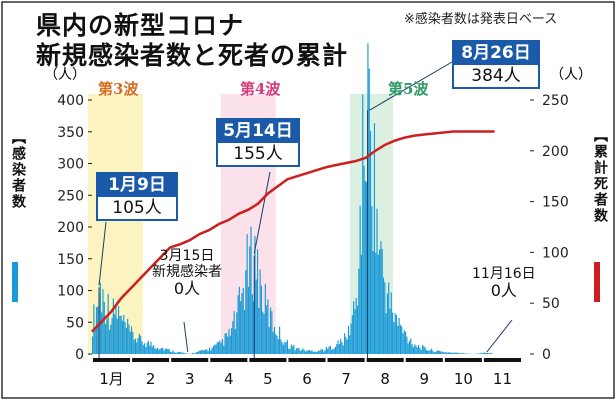 The height and width of the screenshot is (400, 616). Describe the element at coordinates (385, 379) in the screenshot. I see `x-tick-label: 8` at that location.